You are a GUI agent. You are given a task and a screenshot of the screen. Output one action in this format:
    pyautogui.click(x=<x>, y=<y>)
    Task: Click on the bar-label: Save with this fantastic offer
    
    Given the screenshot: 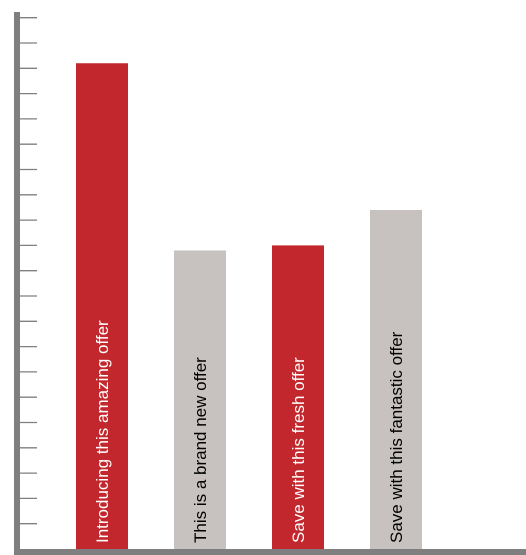 What is the action you would take?
    pyautogui.click(x=396, y=437)
    